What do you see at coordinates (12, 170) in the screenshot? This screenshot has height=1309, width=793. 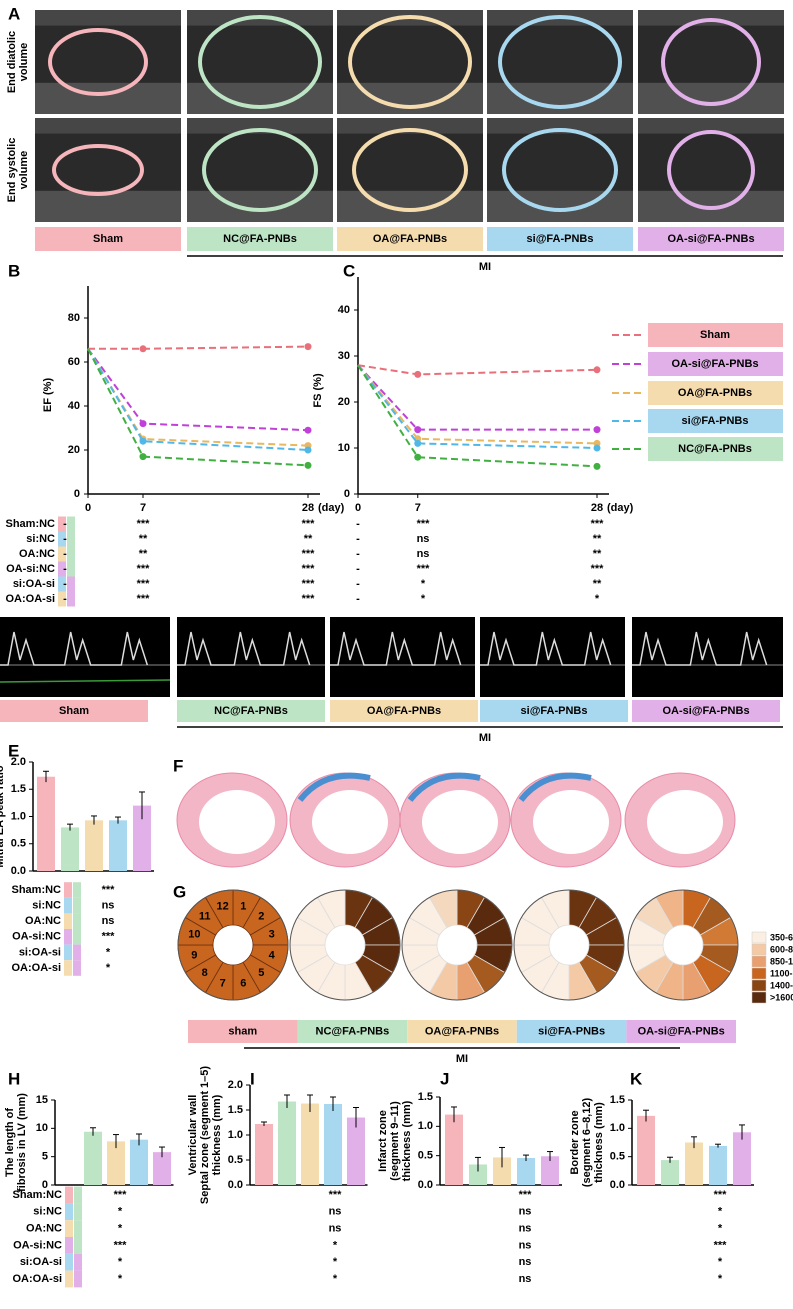 I see `row-label: End systolic` at bounding box center [12, 170].